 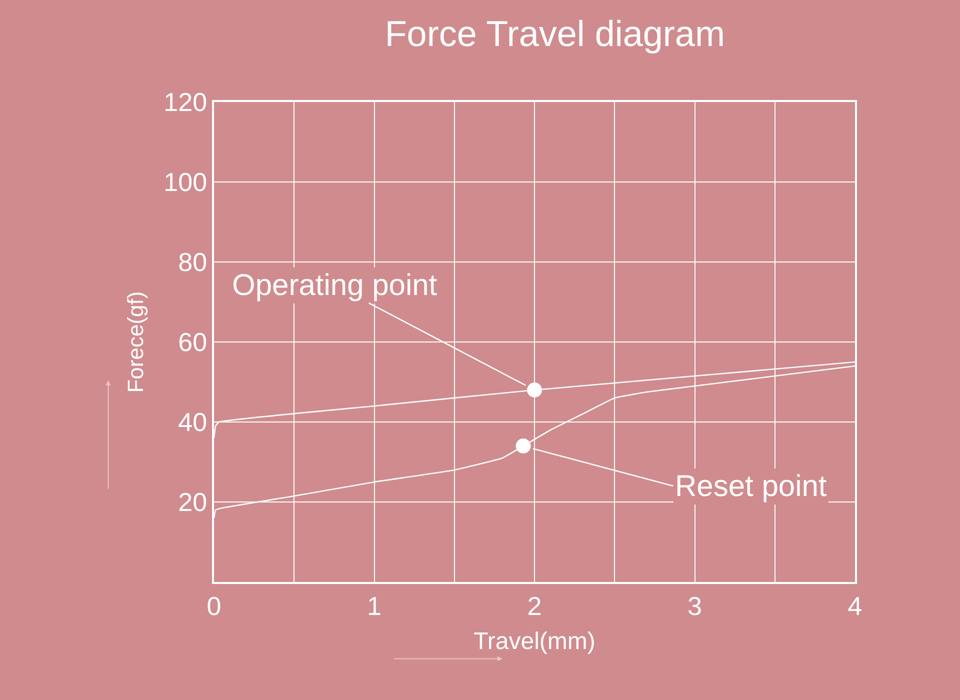 I want to click on y-tick-label: 80, so click(x=193, y=262).